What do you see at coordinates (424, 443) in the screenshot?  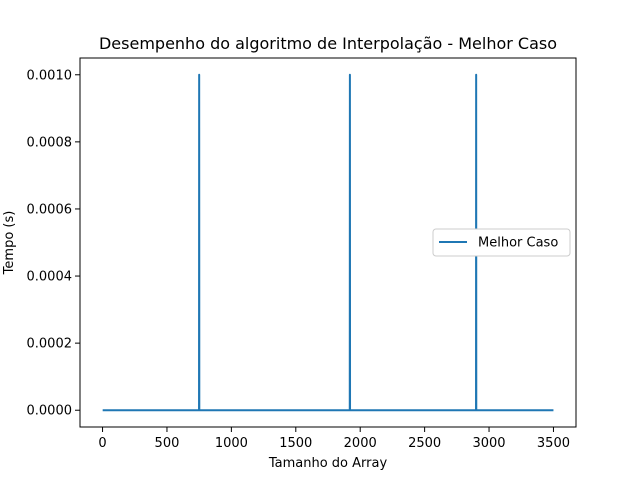 I see `x-tick-label: 2500` at bounding box center [424, 443].